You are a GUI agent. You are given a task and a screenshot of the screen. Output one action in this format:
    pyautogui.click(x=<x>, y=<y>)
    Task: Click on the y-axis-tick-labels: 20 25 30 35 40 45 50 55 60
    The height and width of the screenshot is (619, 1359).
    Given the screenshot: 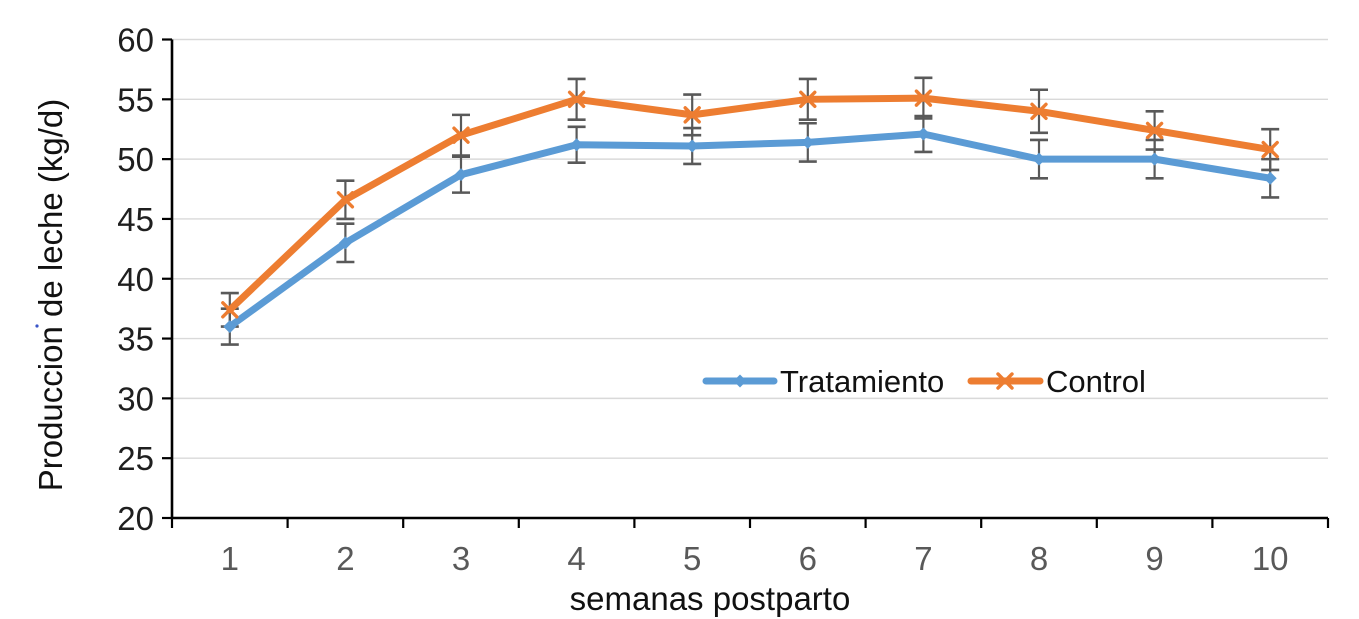 What is the action you would take?
    pyautogui.click(x=135, y=280)
    